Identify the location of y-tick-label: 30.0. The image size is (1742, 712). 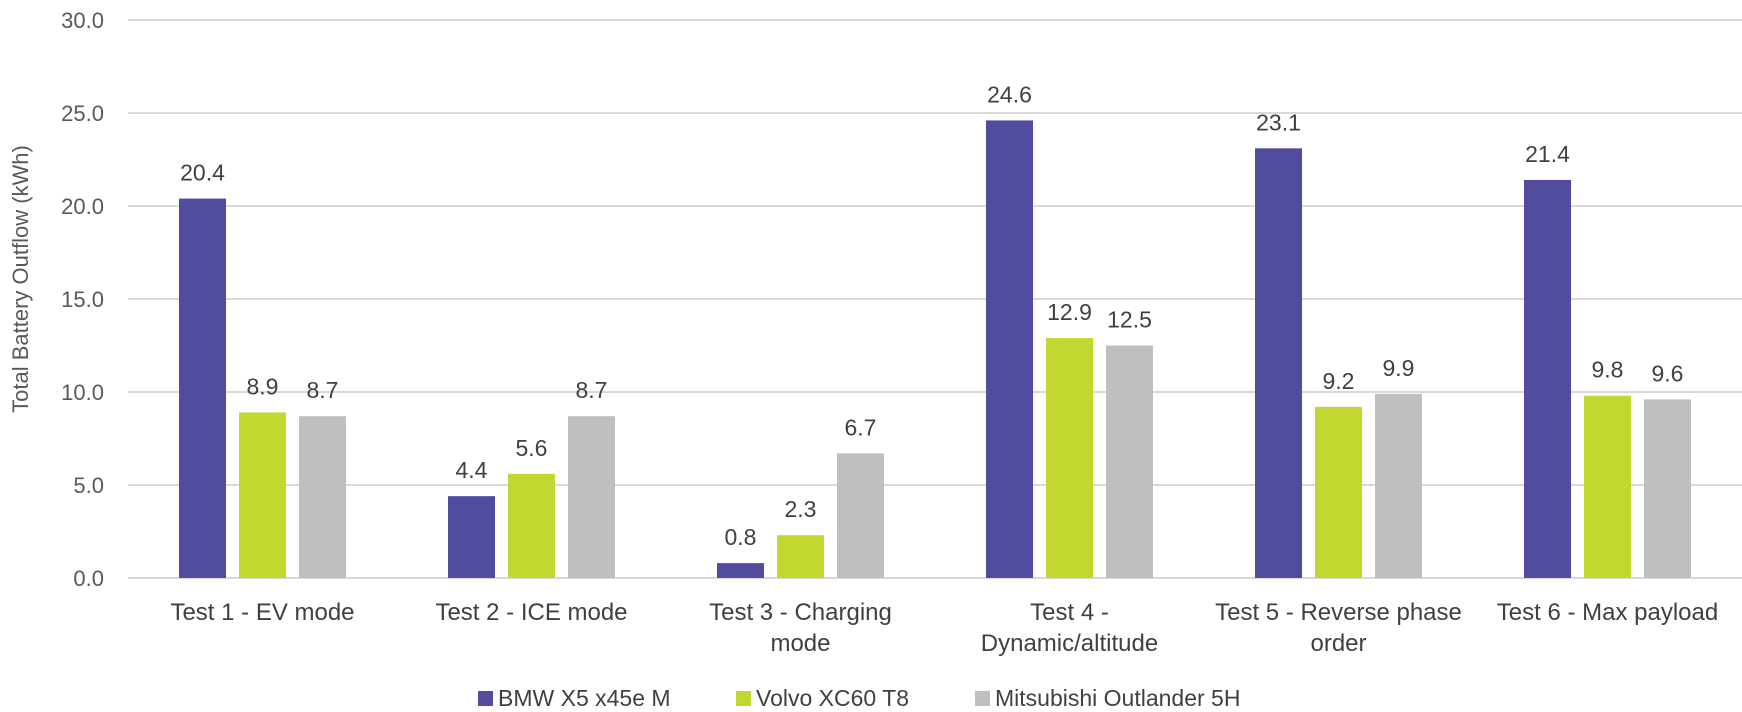
(82, 20).